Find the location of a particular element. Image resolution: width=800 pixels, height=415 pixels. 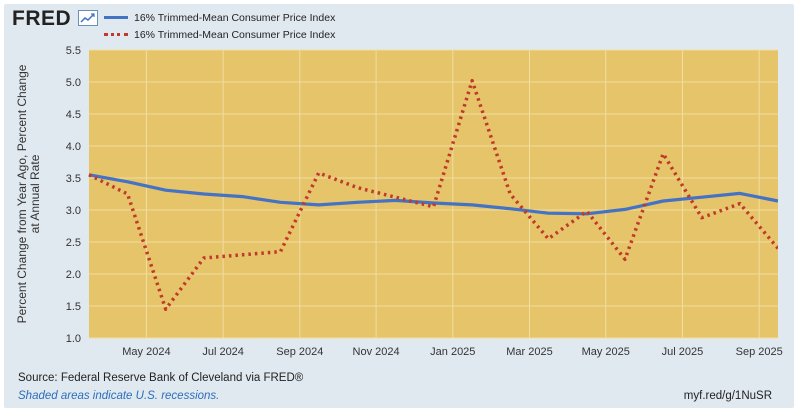

fred-logo: FRED is located at coordinates (42, 18).